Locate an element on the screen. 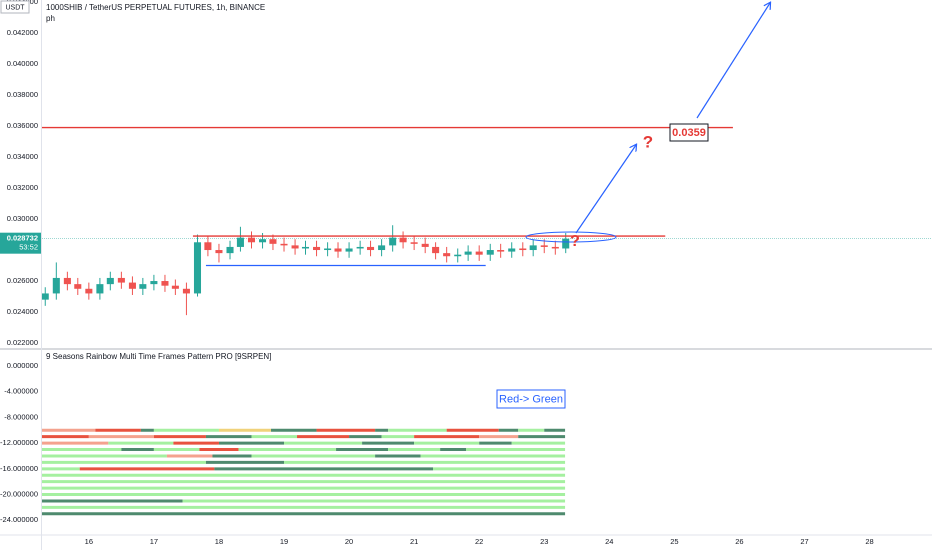 This screenshot has height=550, width=932. y-tick-label: -12.000000 is located at coordinates (19, 442).